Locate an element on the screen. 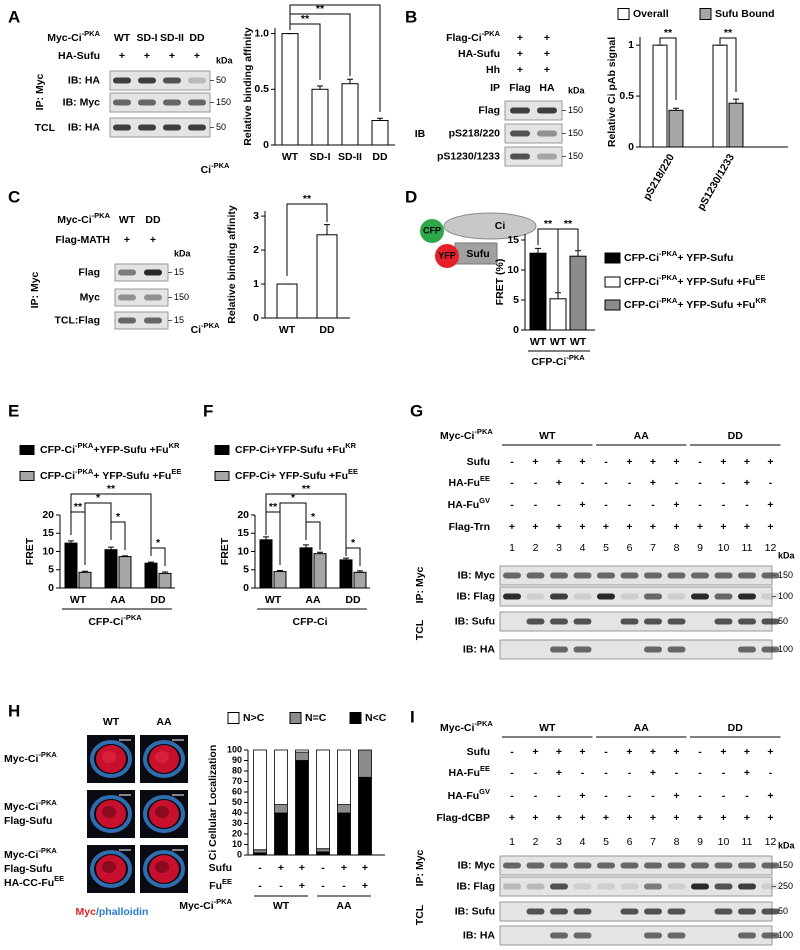 This screenshot has height=950, width=800. legend-label: Sufu Bound is located at coordinates (744, 14).